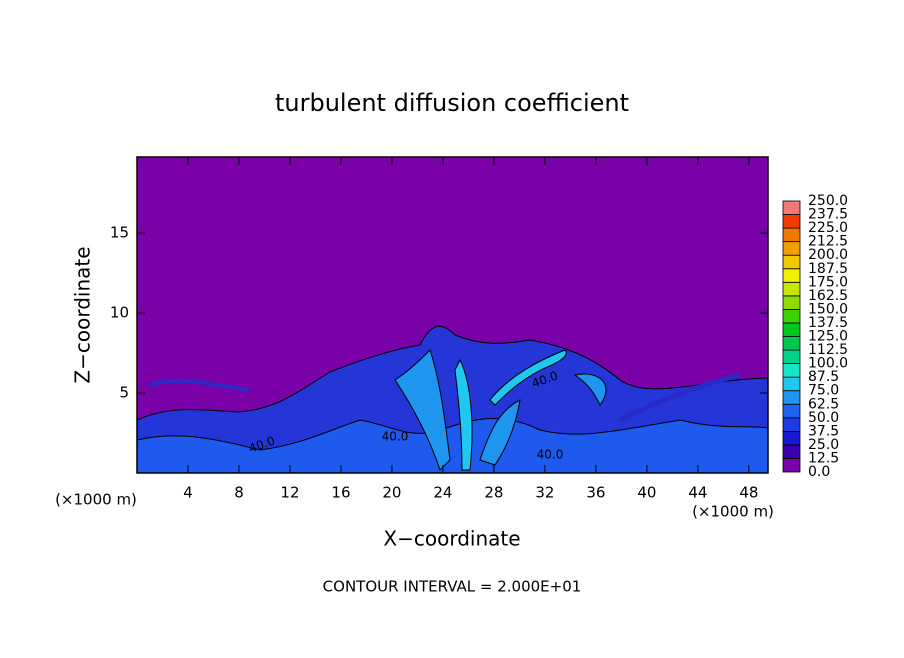  I want to click on colorbar-label: 87.5, so click(823, 377).